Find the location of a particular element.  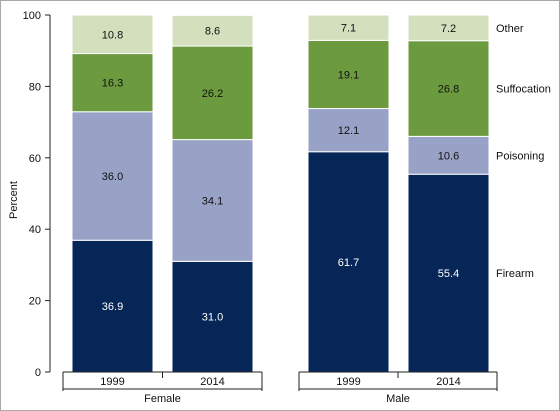

data-label-other-3: 7.2 is located at coordinates (448, 29).